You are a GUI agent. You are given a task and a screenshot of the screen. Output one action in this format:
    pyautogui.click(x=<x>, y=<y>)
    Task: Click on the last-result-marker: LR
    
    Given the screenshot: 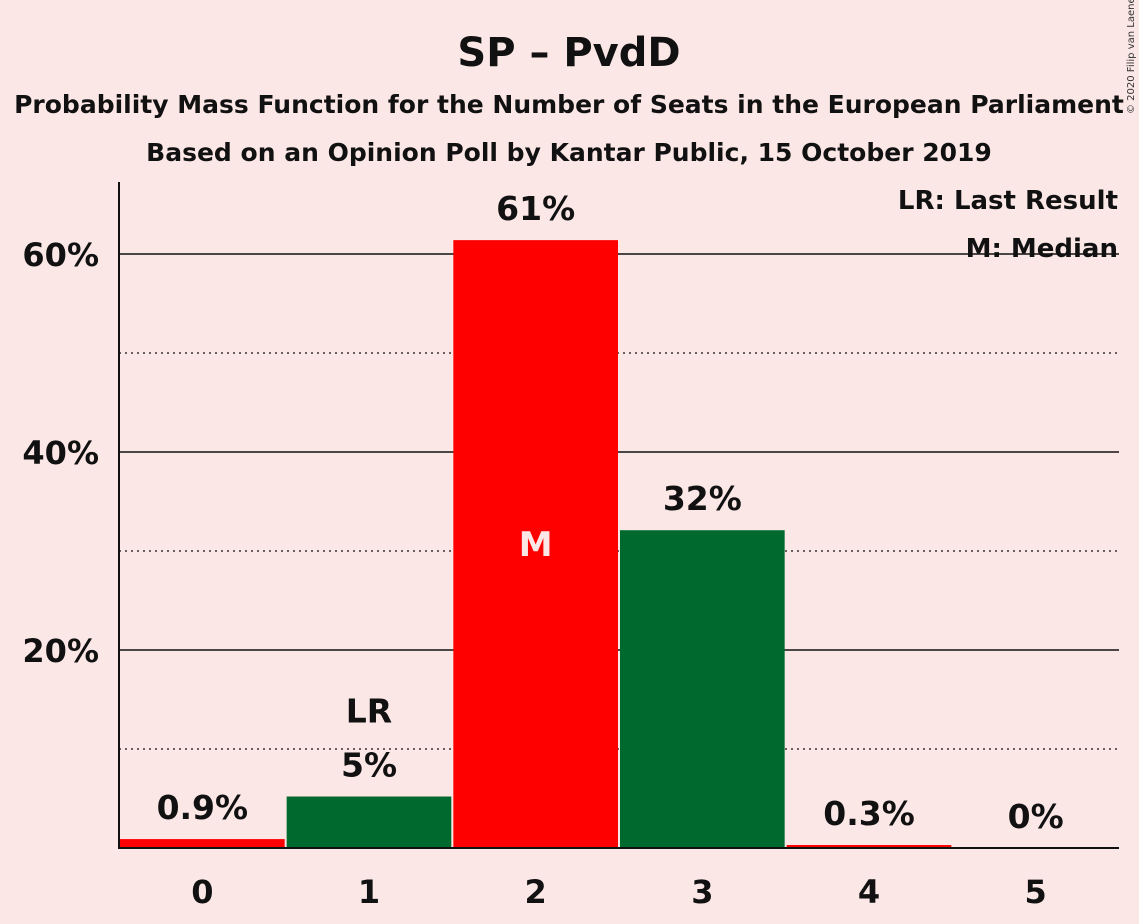 What is the action you would take?
    pyautogui.click(x=369, y=711)
    